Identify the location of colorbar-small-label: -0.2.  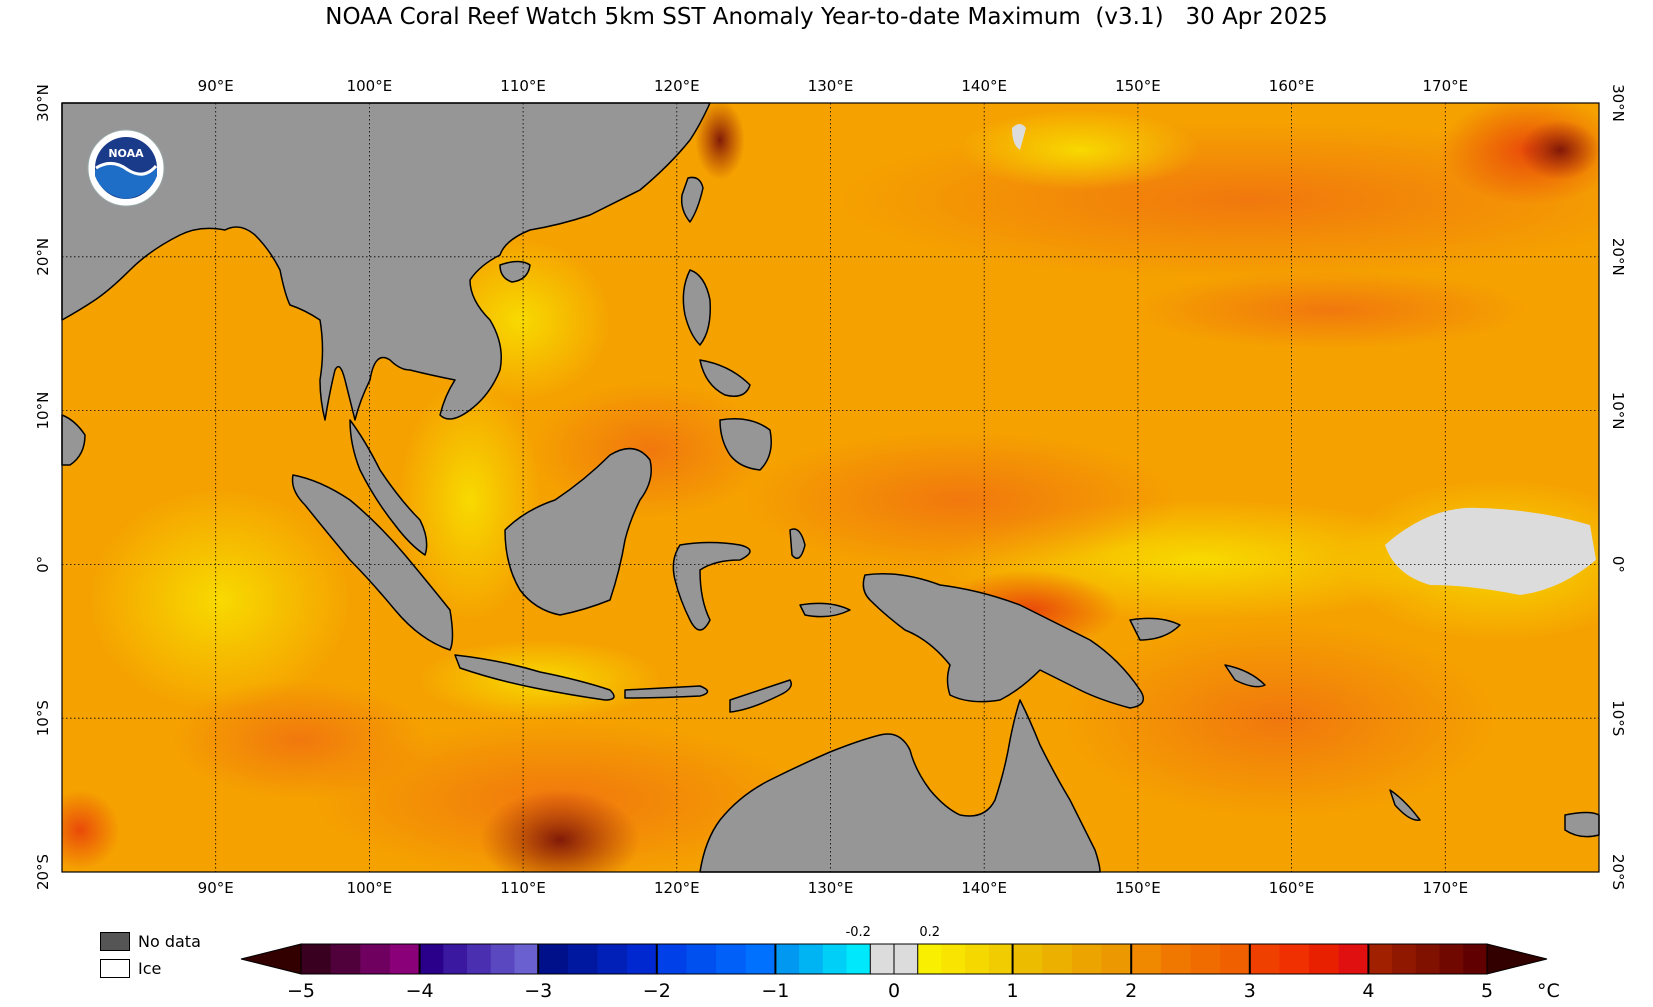
(858, 932).